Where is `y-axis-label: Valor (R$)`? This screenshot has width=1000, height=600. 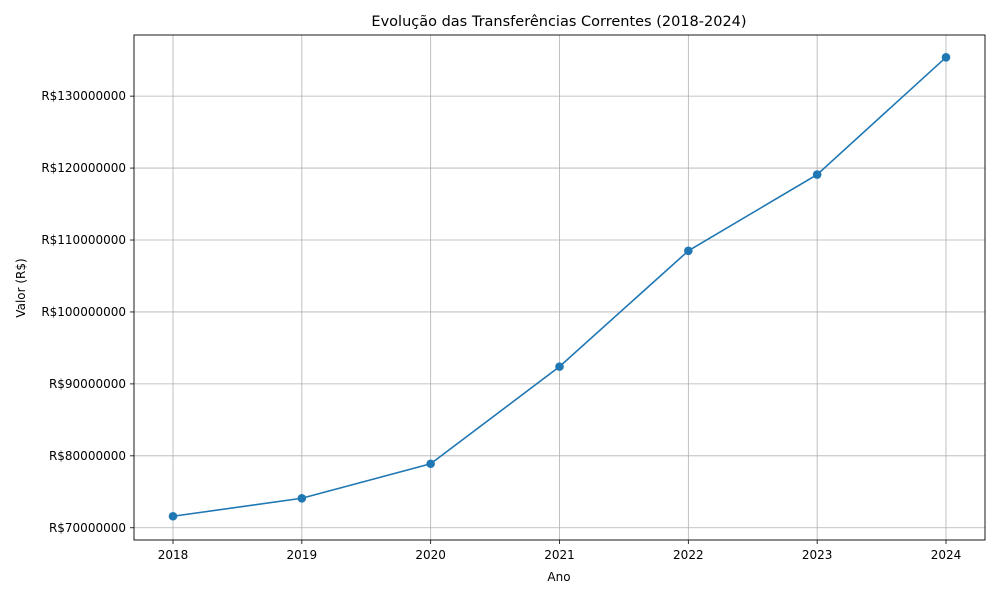
y-axis-label: Valor (R$) is located at coordinates (21, 287).